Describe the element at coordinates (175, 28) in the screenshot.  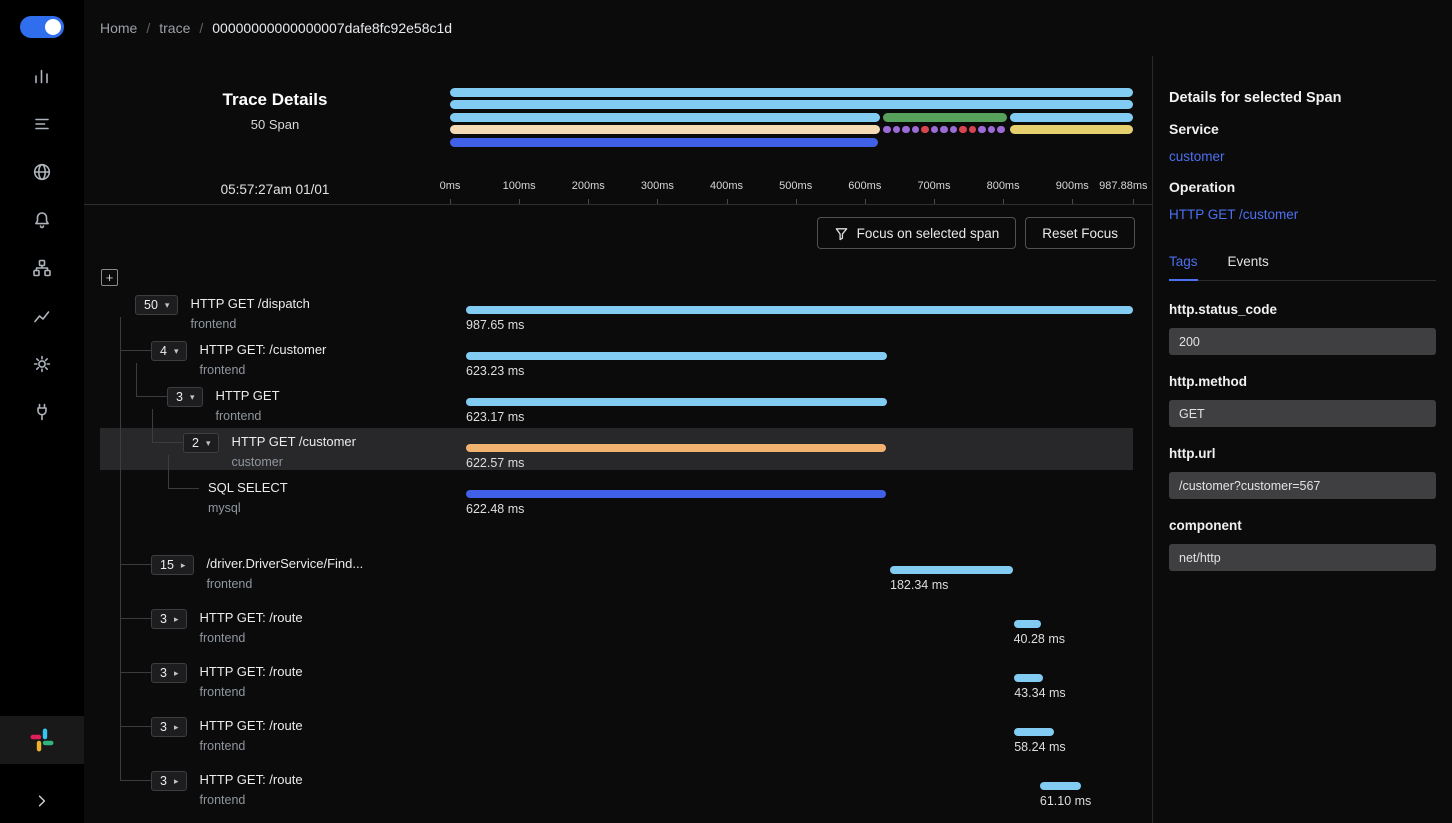
I see `breadcrumb-trace: trace` at that location.